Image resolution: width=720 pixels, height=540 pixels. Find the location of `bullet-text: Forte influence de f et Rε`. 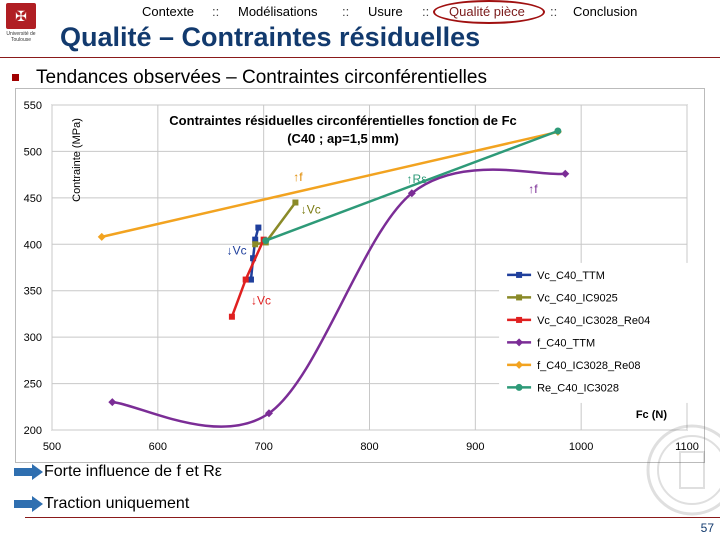

bullet-text: Forte influence de f et Rε is located at coordinates (133, 471).